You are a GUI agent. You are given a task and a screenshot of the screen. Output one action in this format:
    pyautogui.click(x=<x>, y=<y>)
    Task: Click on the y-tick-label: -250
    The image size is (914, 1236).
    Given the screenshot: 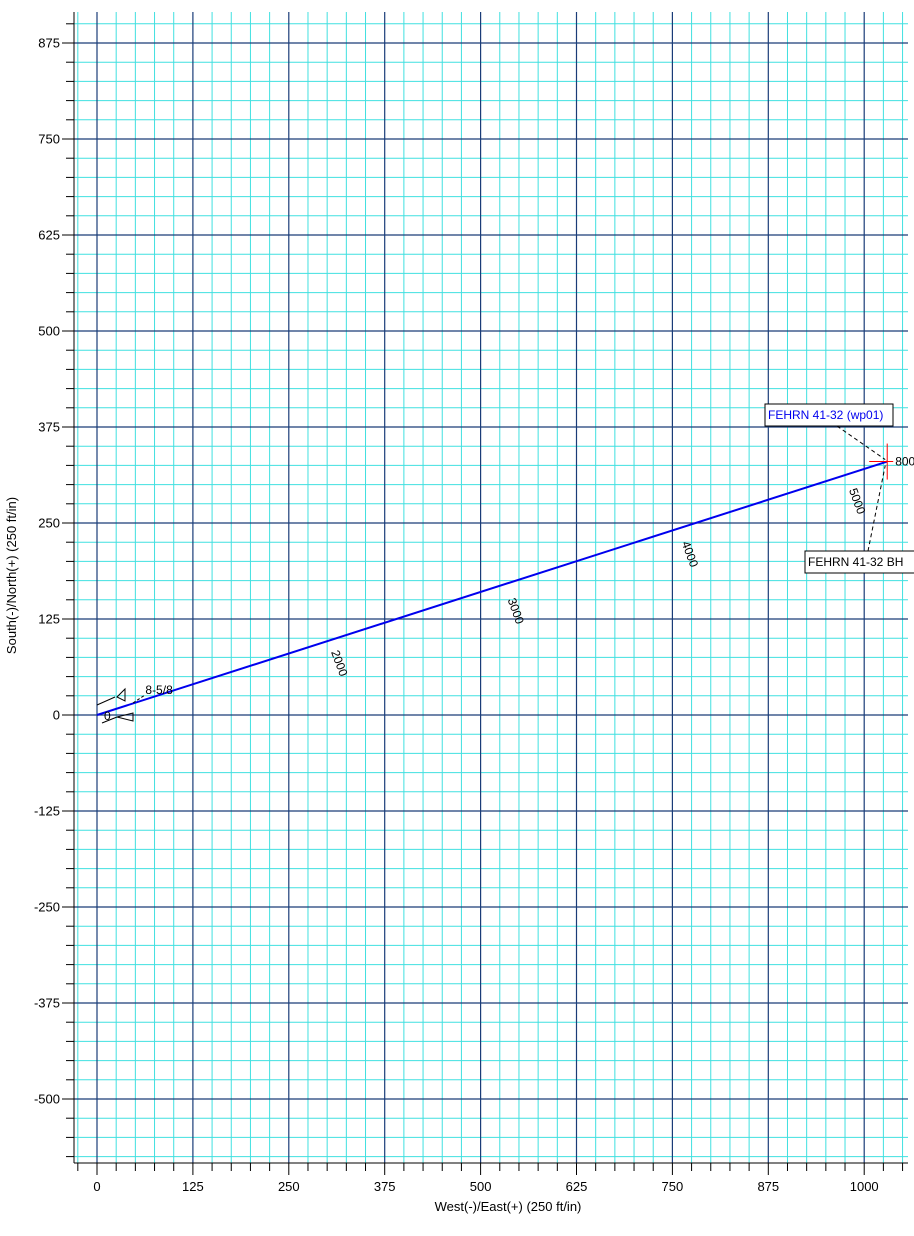 What is the action you would take?
    pyautogui.click(x=47, y=907)
    